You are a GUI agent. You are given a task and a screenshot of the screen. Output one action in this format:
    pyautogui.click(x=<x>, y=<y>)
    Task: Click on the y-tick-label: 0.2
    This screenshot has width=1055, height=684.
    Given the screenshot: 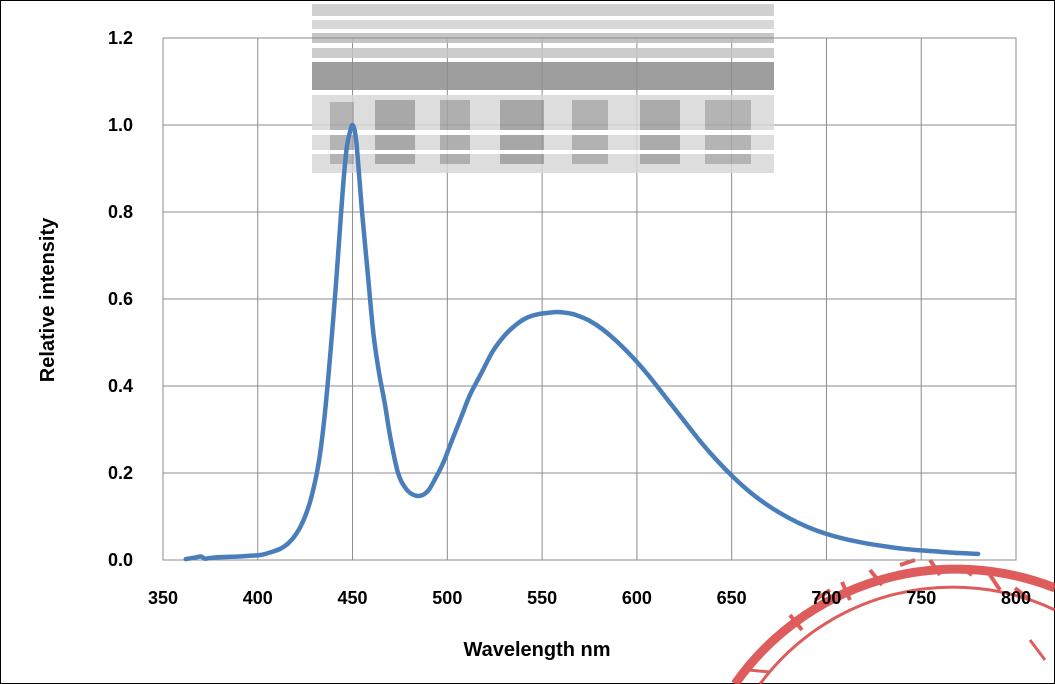 What is the action you would take?
    pyautogui.click(x=120, y=473)
    